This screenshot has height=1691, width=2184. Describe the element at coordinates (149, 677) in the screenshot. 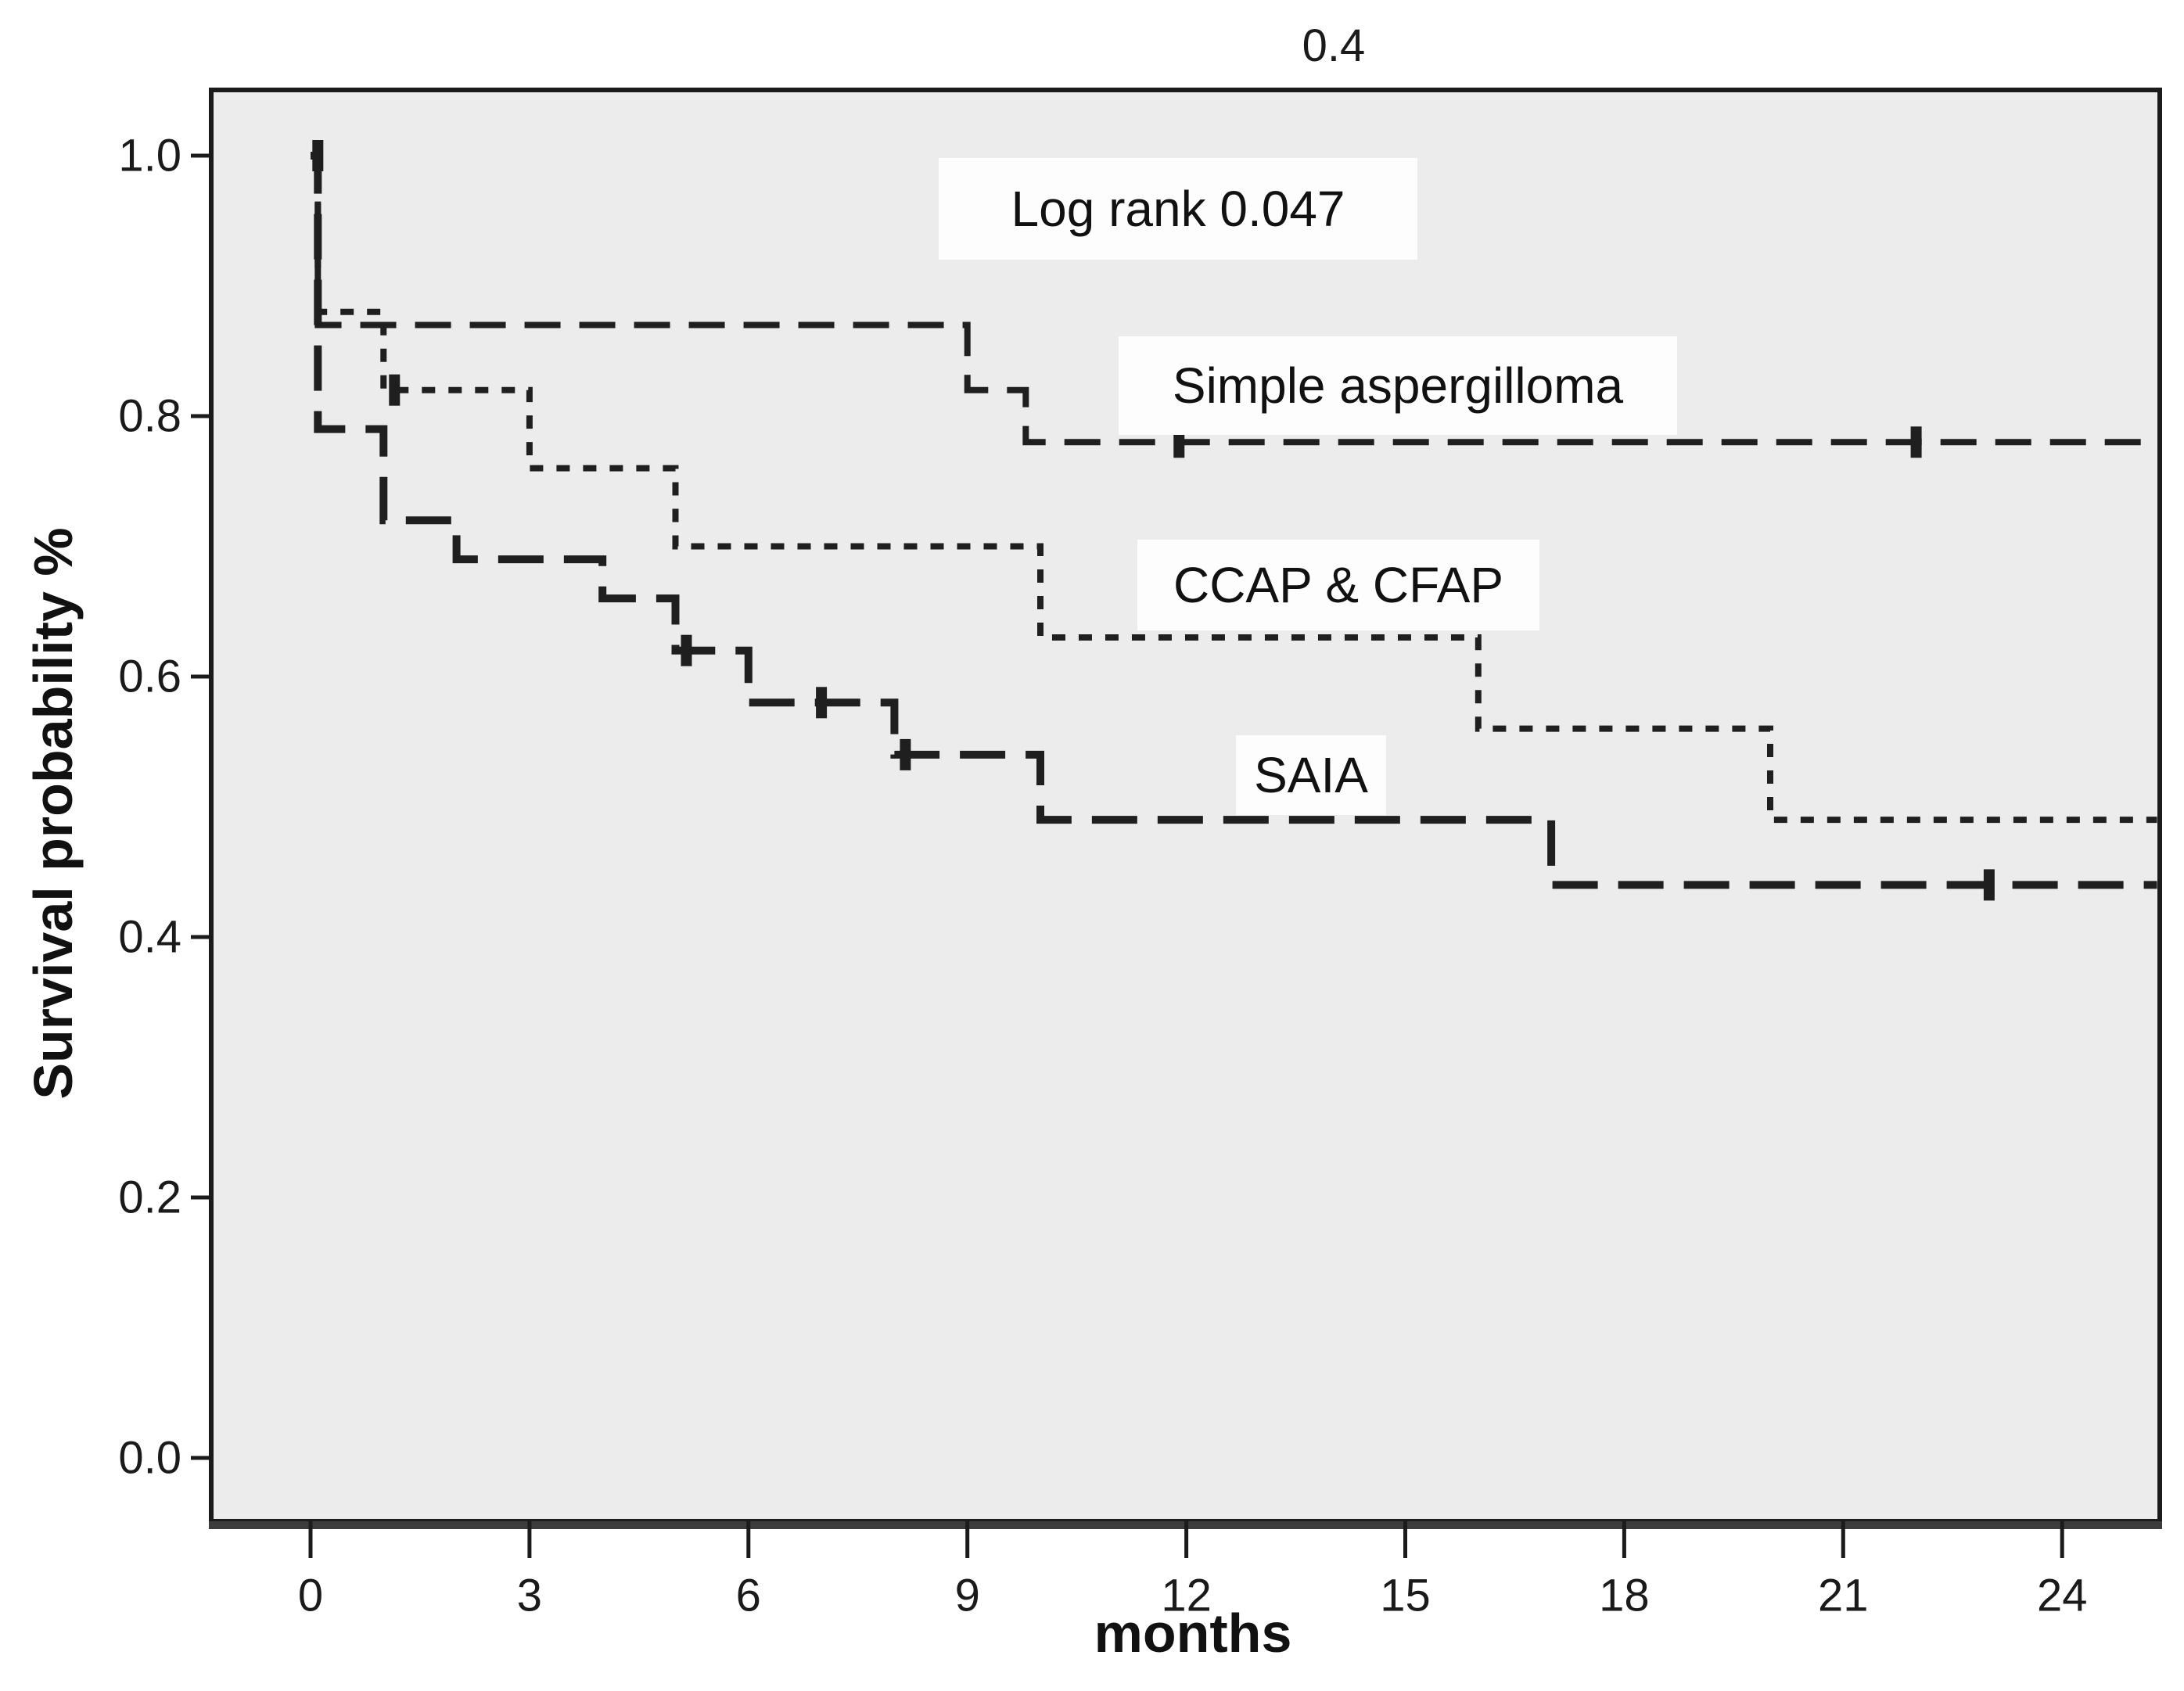

I see `y-tick-label: 0.6` at that location.